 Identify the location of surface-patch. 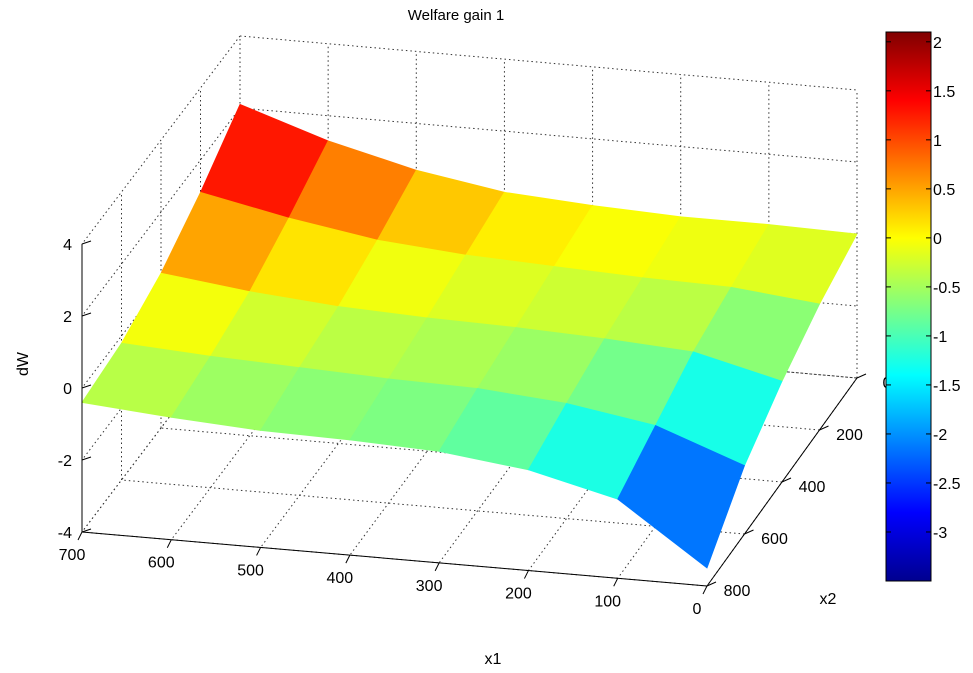
(681, 496).